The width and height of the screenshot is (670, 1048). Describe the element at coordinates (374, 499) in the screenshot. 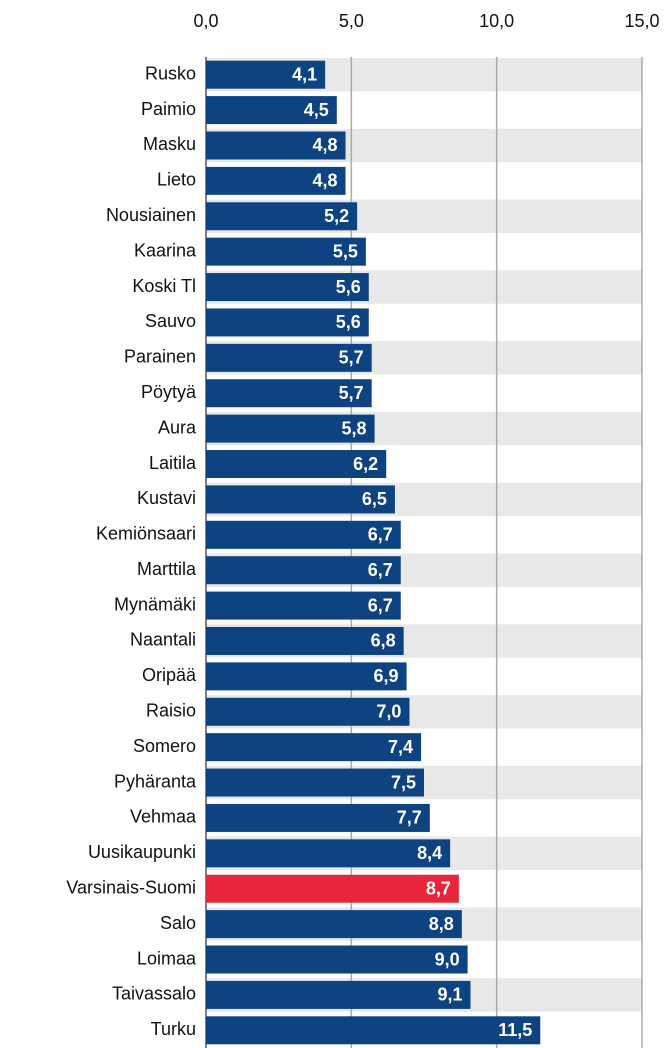

I see `value-label: 6,5` at that location.